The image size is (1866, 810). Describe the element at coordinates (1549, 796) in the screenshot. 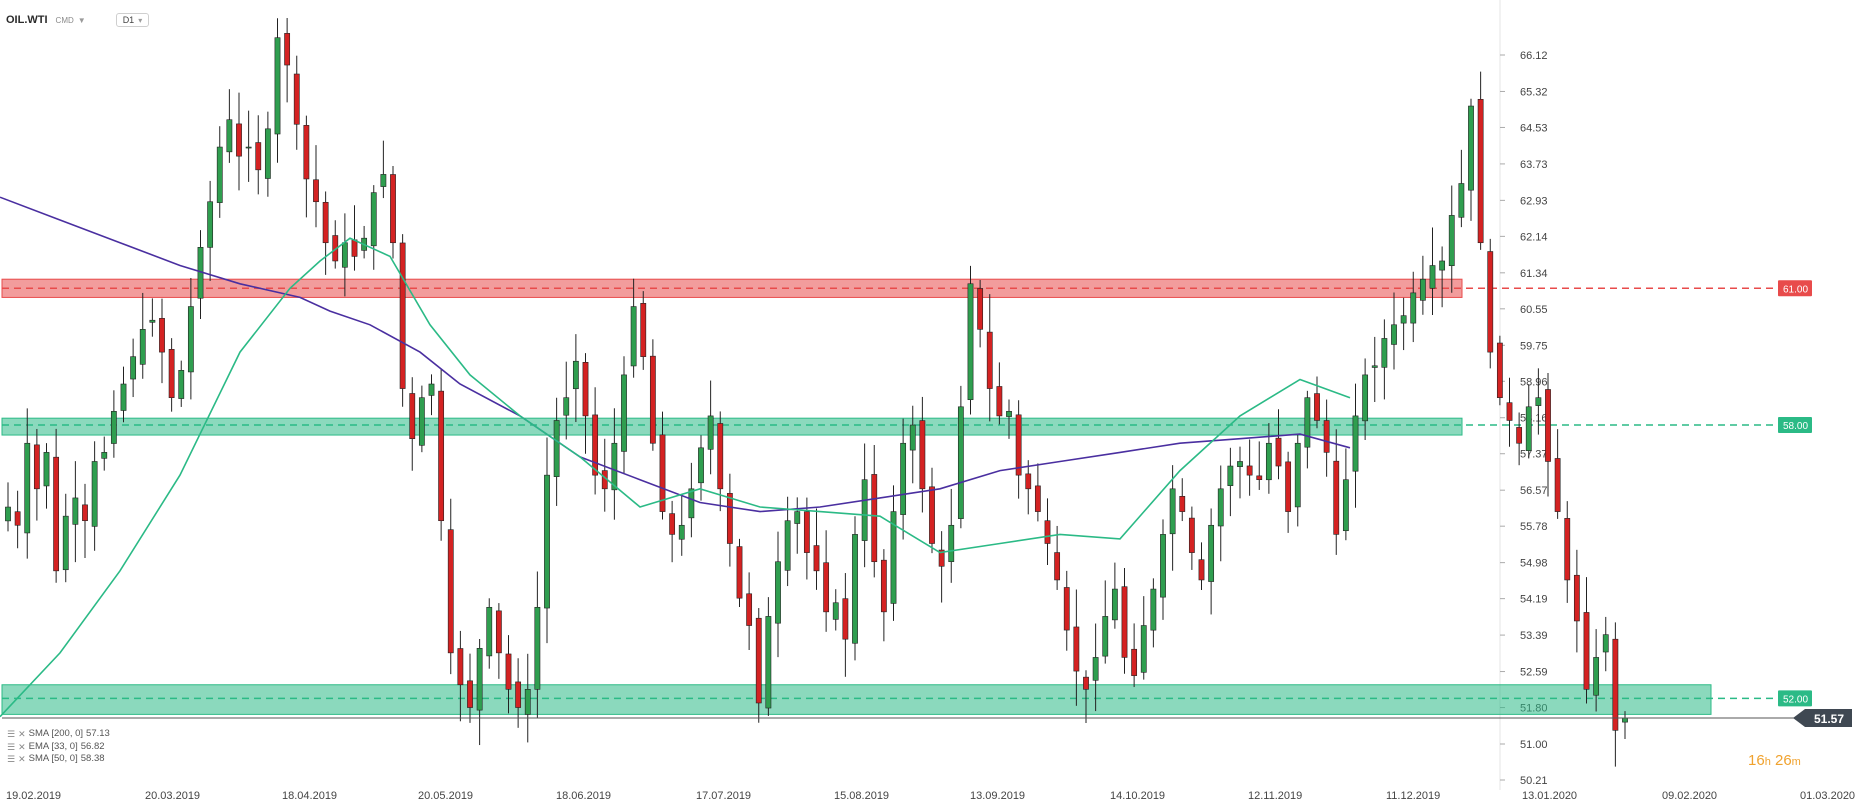

I see `x-tick-label: 13.01.2020` at that location.